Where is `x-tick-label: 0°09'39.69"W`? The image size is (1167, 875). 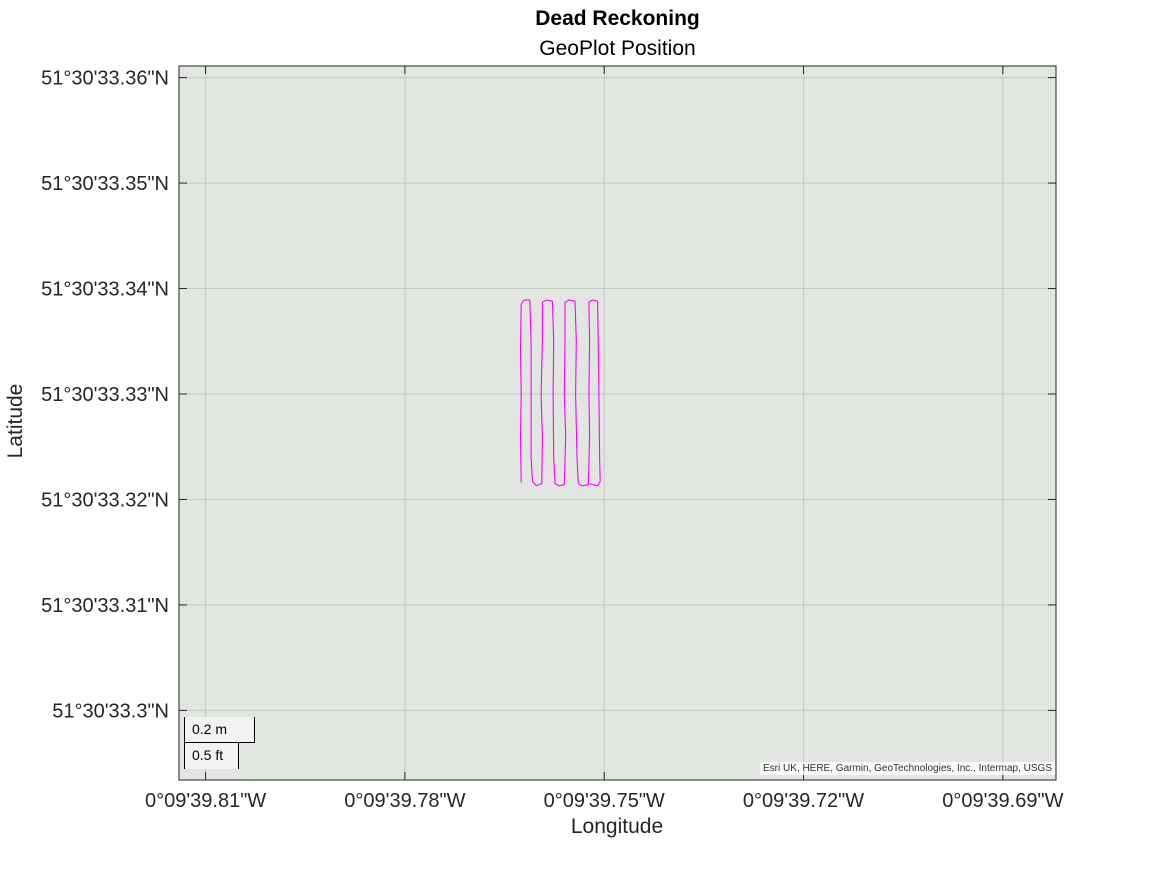
x-tick-label: 0°09'39.69"W is located at coordinates (1002, 801).